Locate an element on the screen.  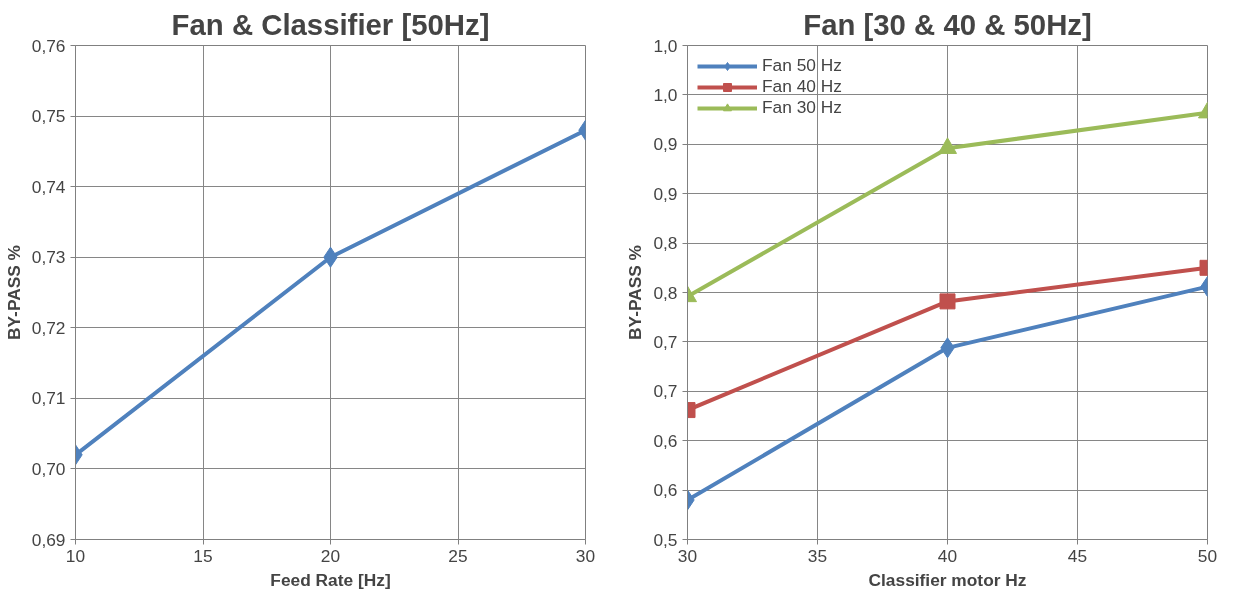
legend-label: Fan 40 Hz is located at coordinates (802, 86).